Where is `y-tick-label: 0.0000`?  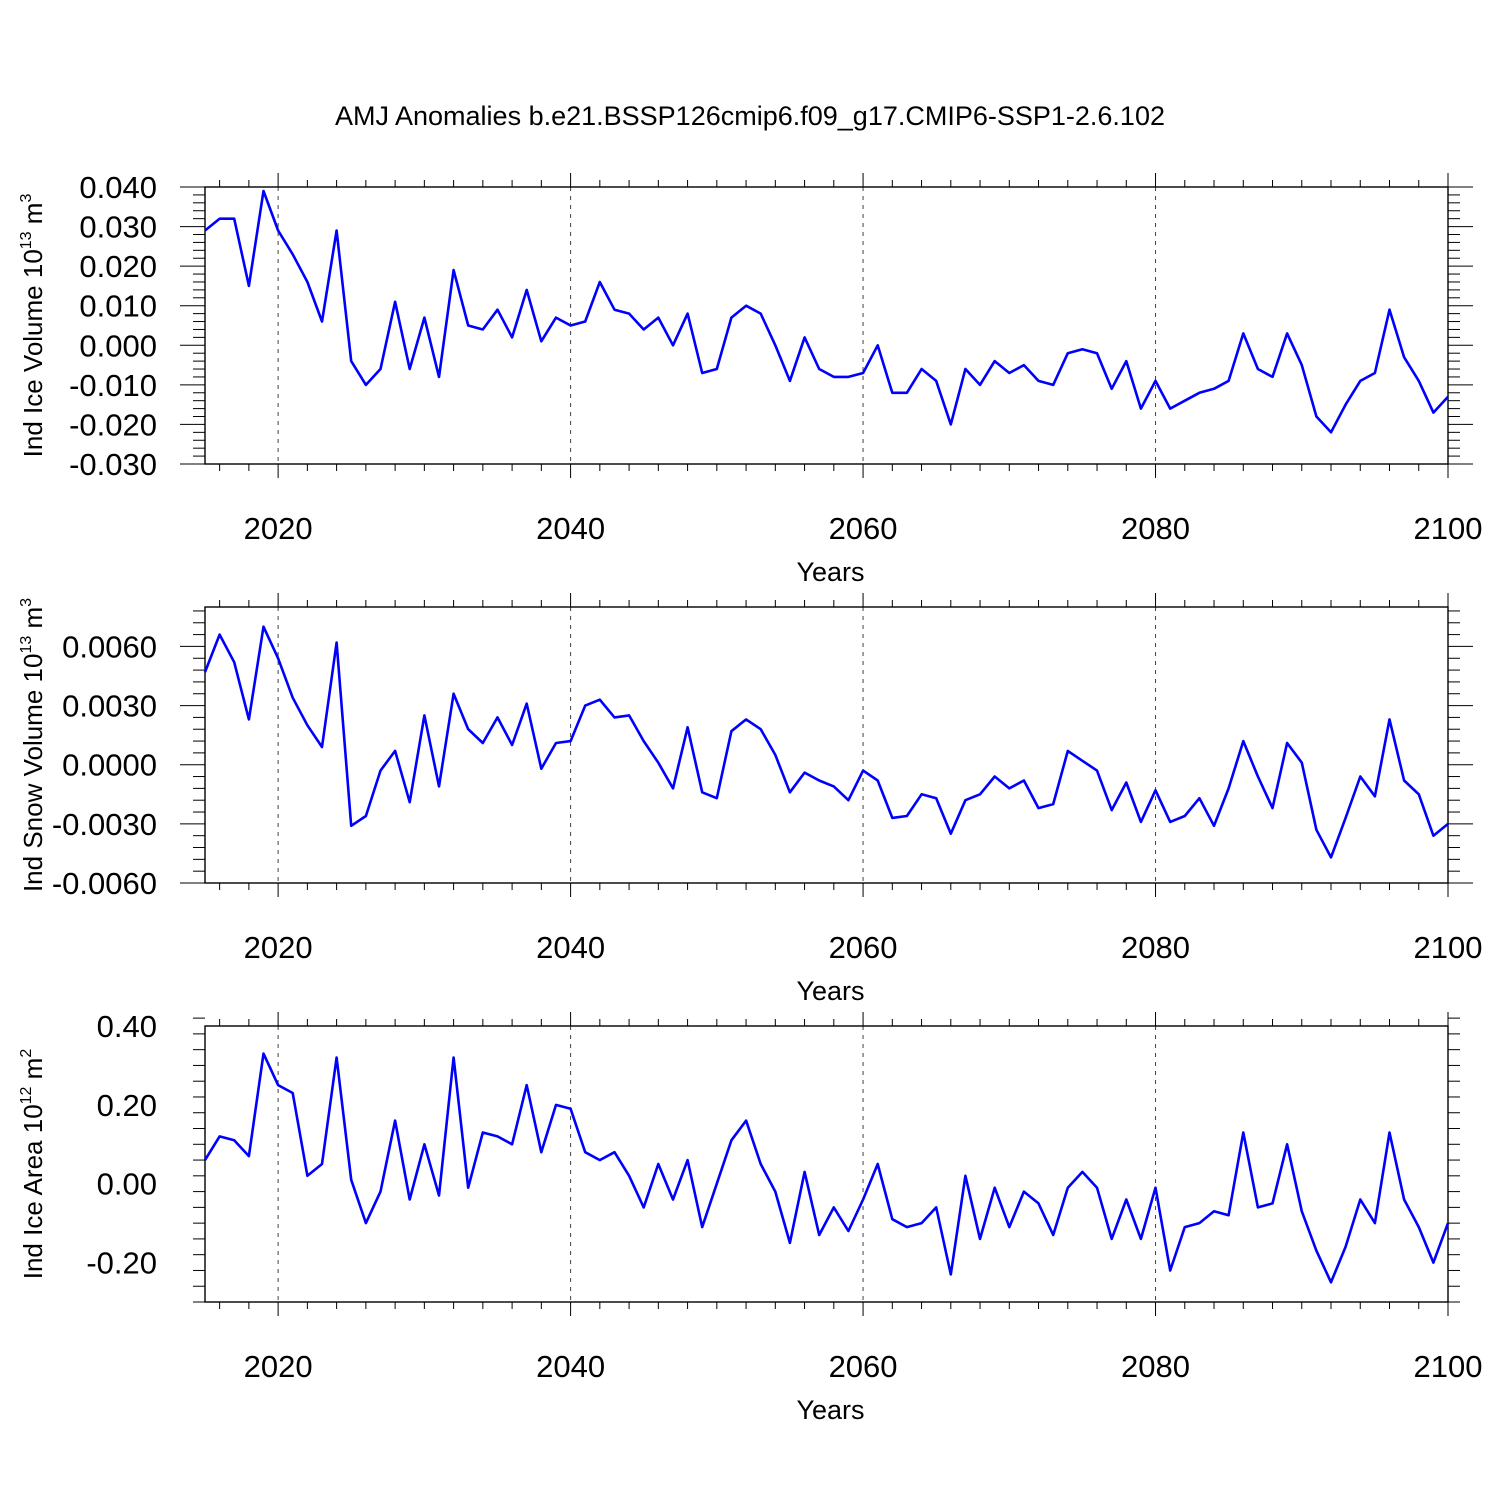 y-tick-label: 0.0000 is located at coordinates (109, 765).